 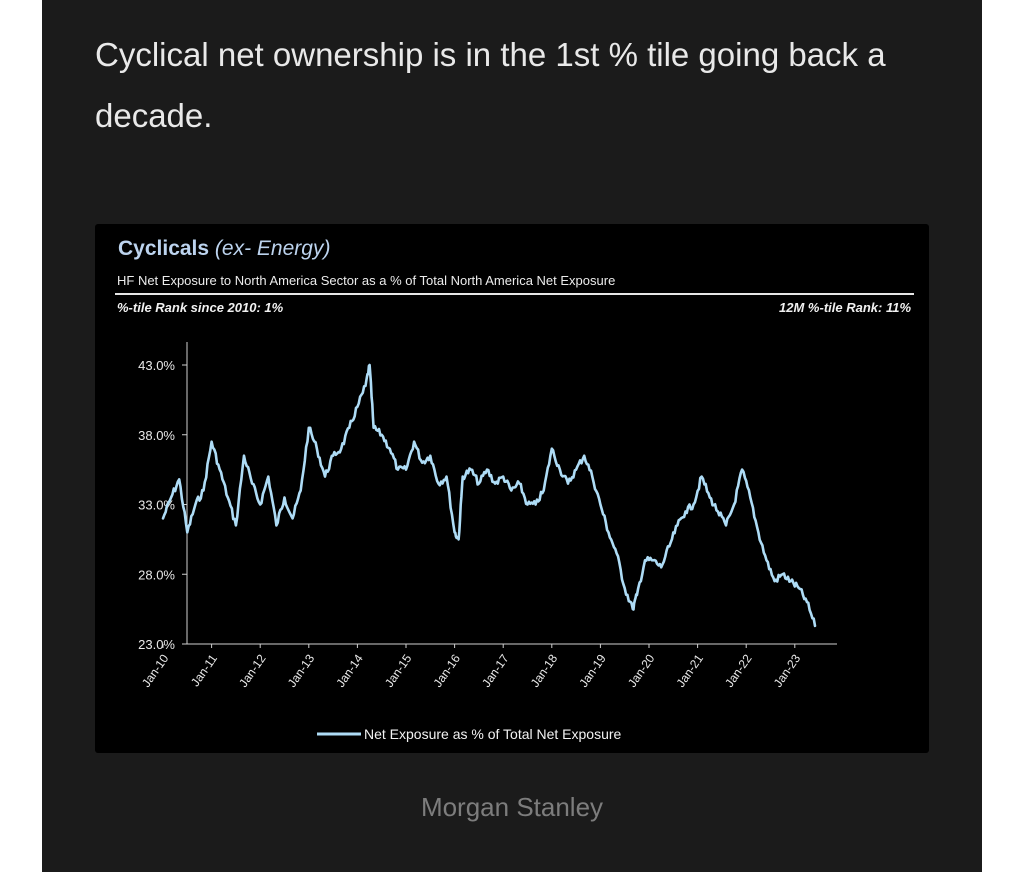 I want to click on x-tick-label: Jan-17, so click(x=495, y=670).